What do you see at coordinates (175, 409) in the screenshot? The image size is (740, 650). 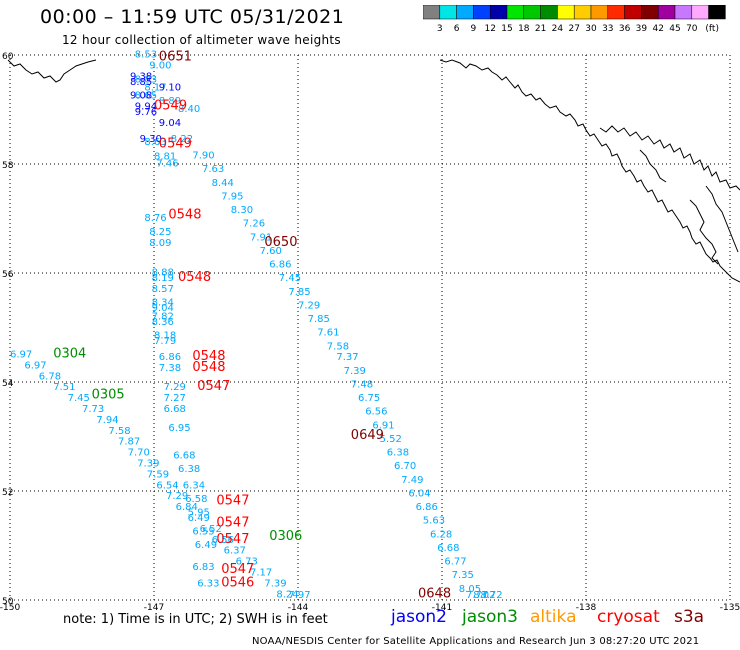 I see `wave-height-value: 6.68` at bounding box center [175, 409].